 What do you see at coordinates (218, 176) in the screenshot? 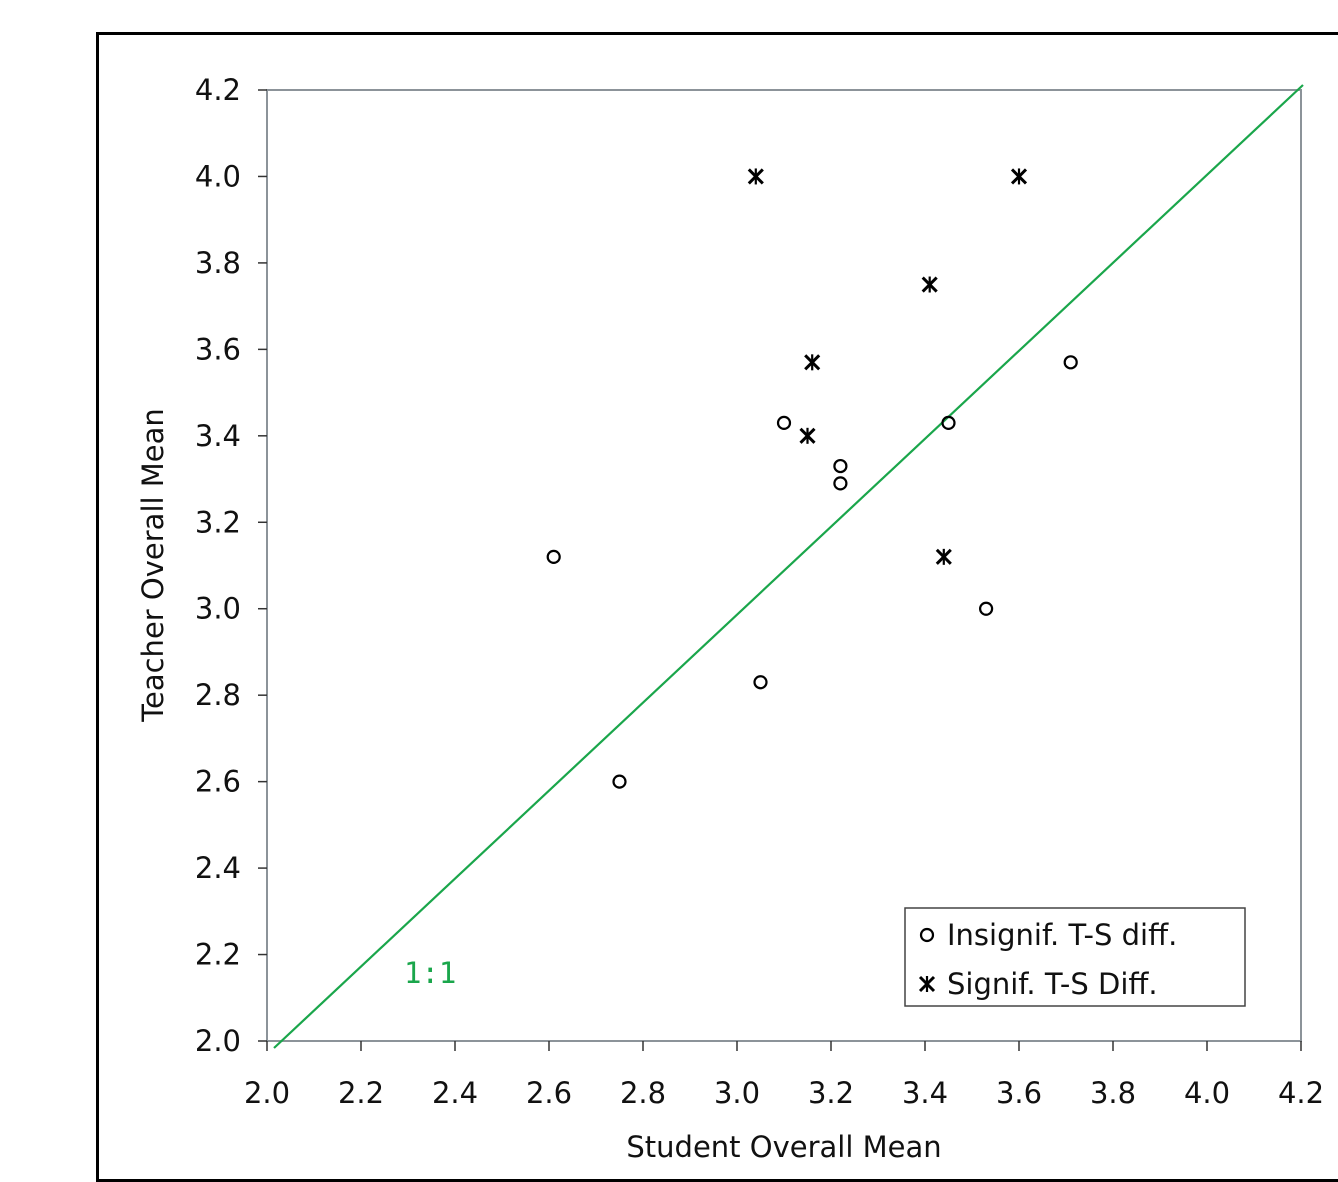
I see `y-tick-label: 4.0` at bounding box center [218, 176].